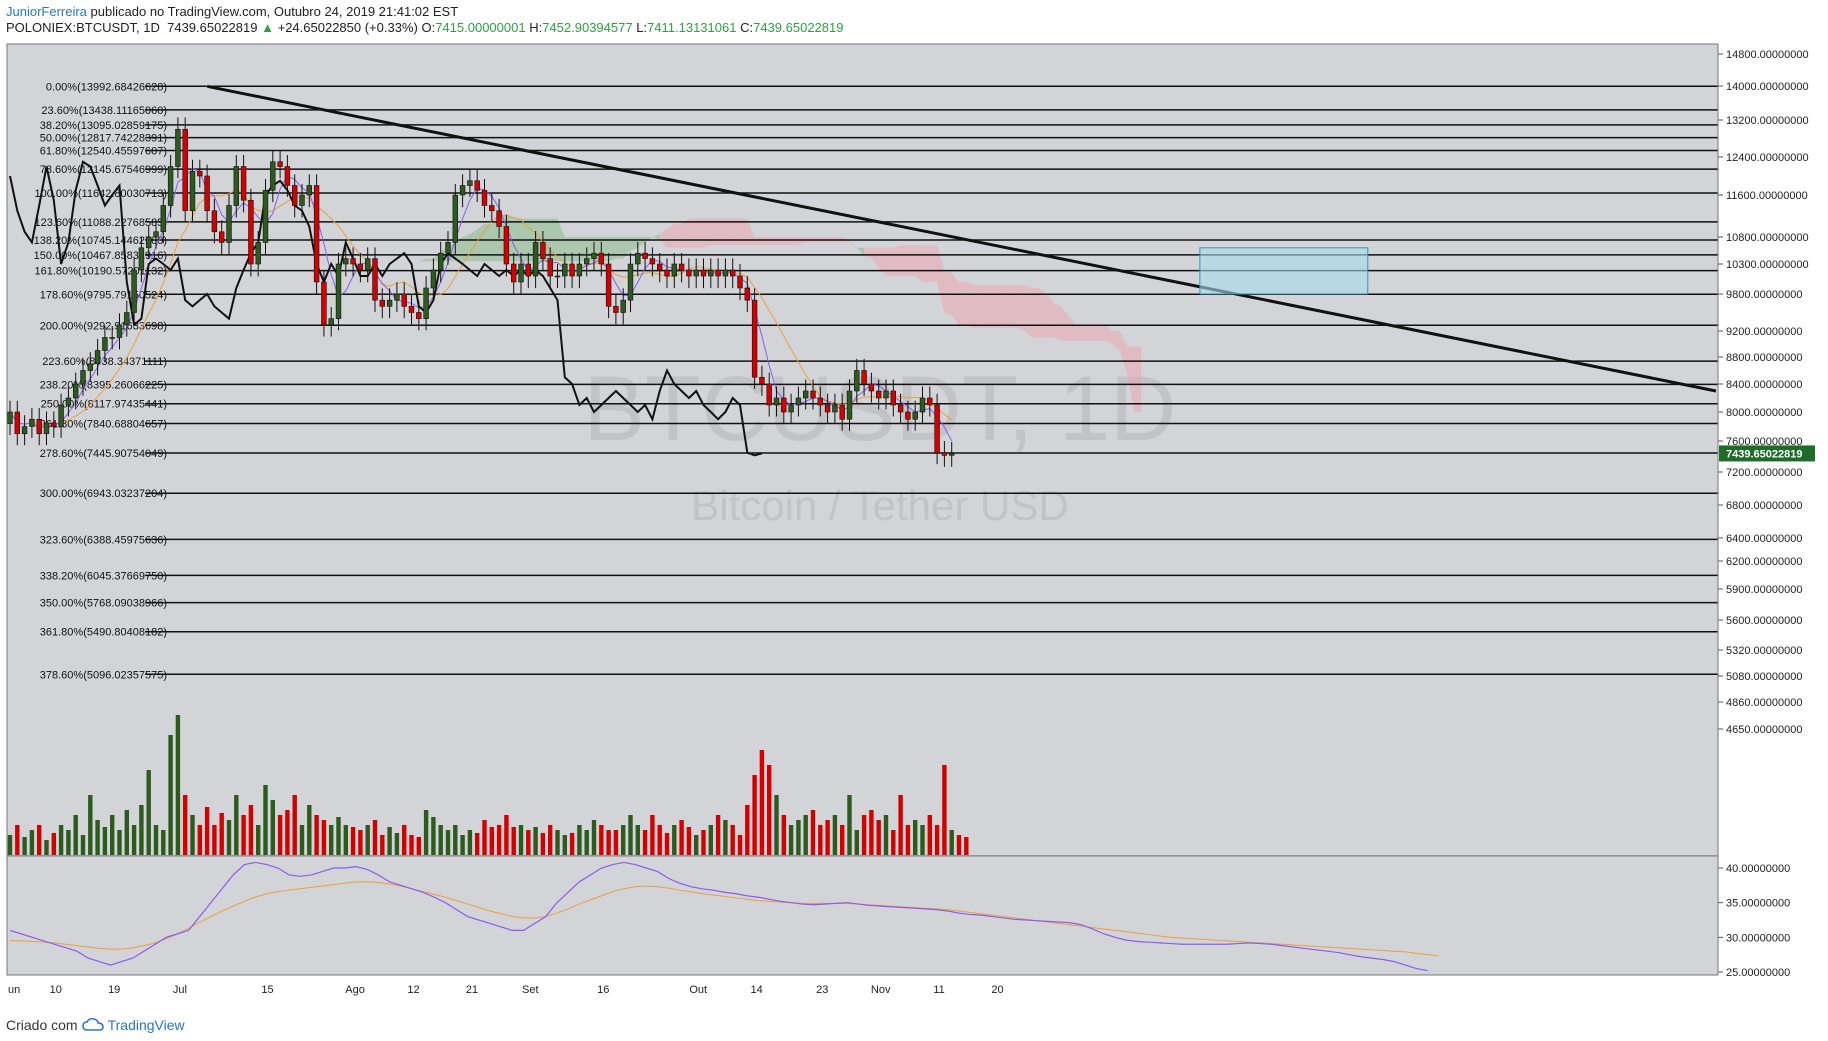 The image size is (1828, 1041). What do you see at coordinates (862, 990) in the screenshot?
I see `time-axis-bg` at bounding box center [862, 990].